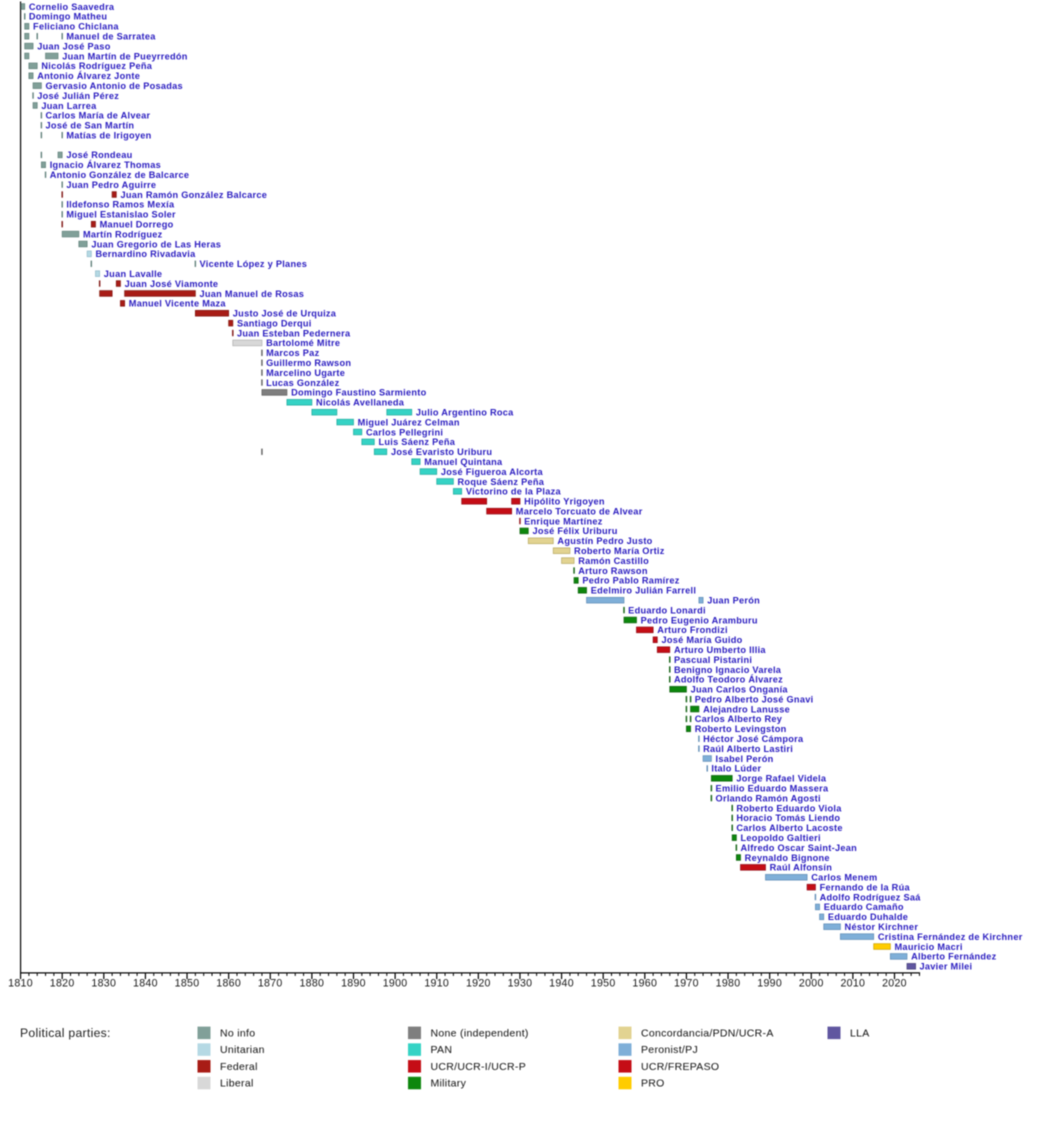  I want to click on svg-text: José María Guido, so click(701, 640).